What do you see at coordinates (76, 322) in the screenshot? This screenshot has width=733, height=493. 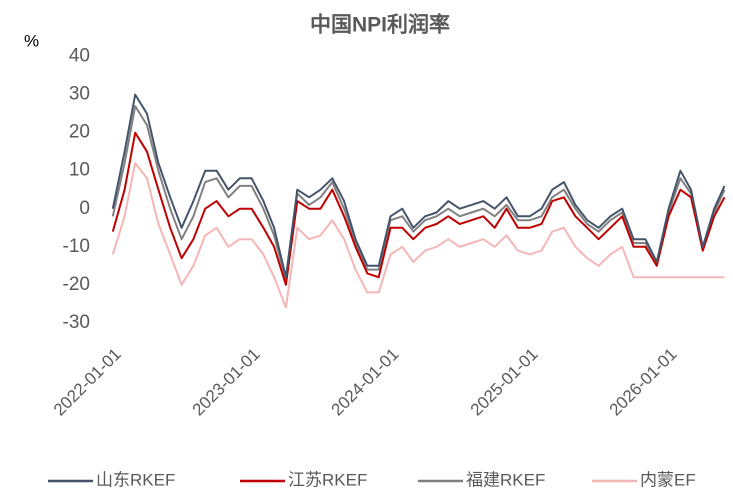 I see `y-tick-label: -30` at bounding box center [76, 322].